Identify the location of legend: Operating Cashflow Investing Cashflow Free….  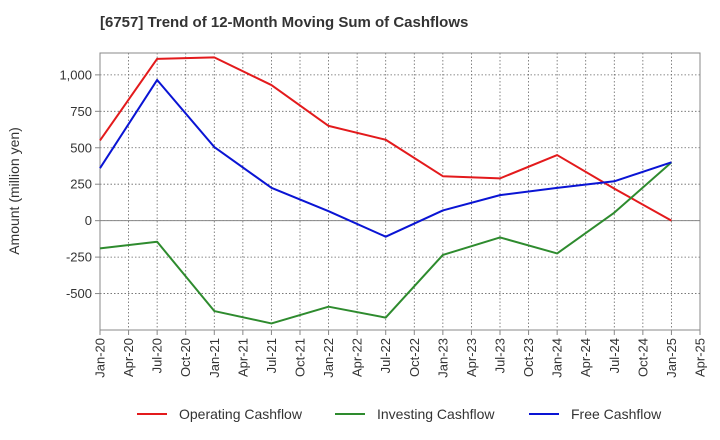
(399, 414).